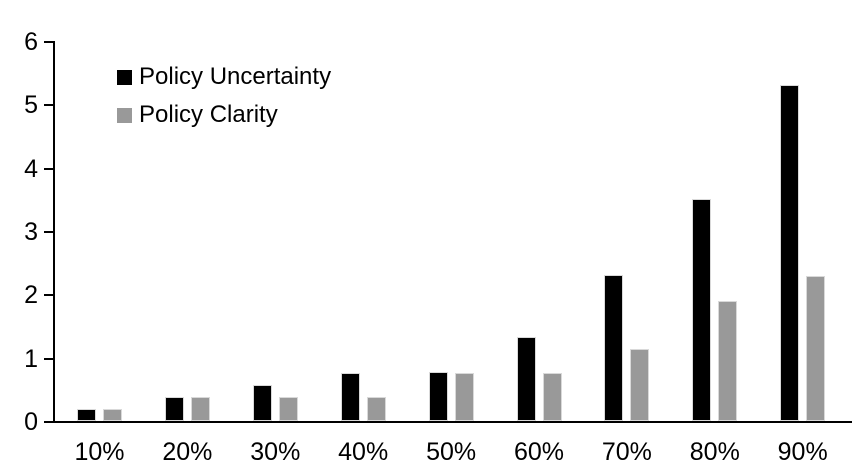 The image size is (852, 475). I want to click on x-category-label: 20%, so click(187, 452).